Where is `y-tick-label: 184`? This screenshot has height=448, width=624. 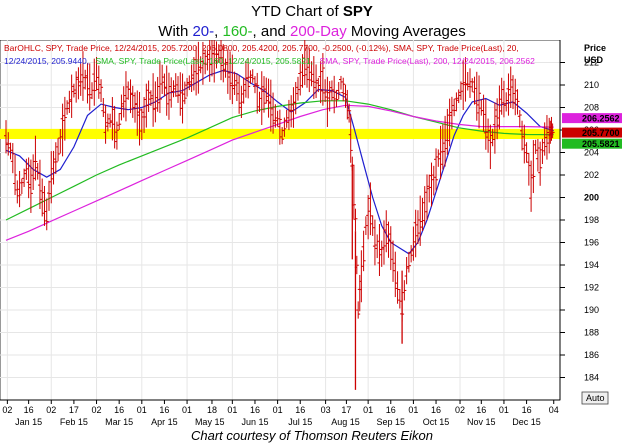
y-tick-label: 184 is located at coordinates (591, 378).